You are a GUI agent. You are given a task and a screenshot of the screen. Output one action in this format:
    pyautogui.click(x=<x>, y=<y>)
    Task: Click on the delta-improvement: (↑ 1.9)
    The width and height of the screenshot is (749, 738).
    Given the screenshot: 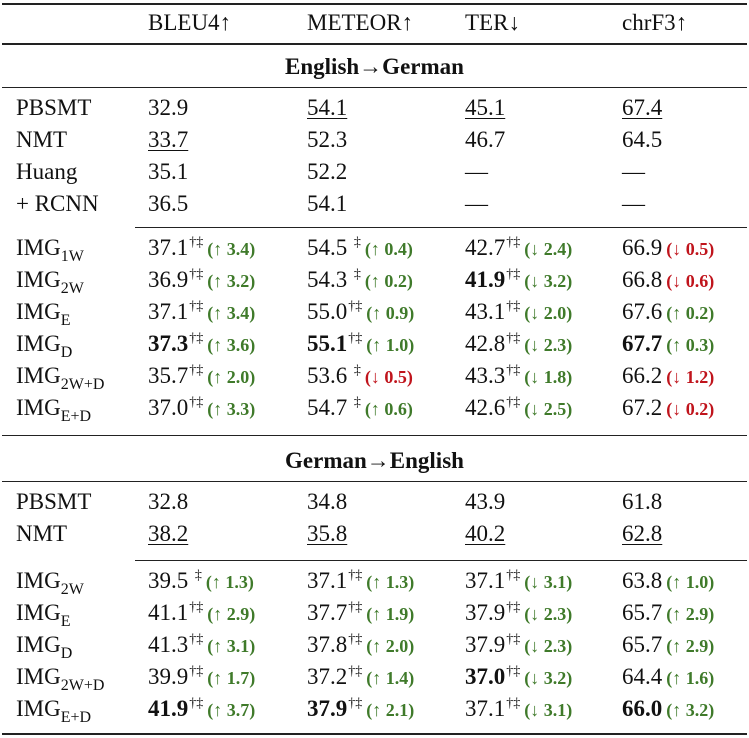 What is the action you would take?
    pyautogui.click(x=390, y=614)
    